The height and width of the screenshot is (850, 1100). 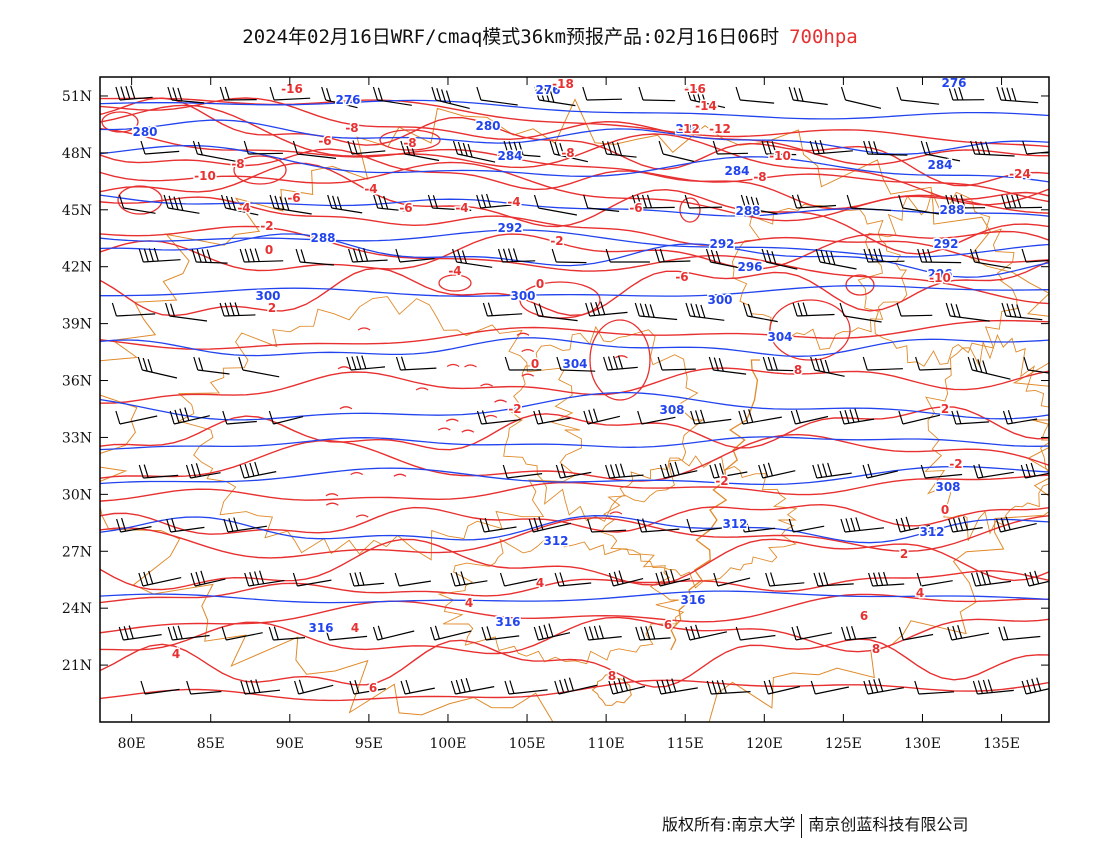 I want to click on temperature-label: 0, so click(x=535, y=364).